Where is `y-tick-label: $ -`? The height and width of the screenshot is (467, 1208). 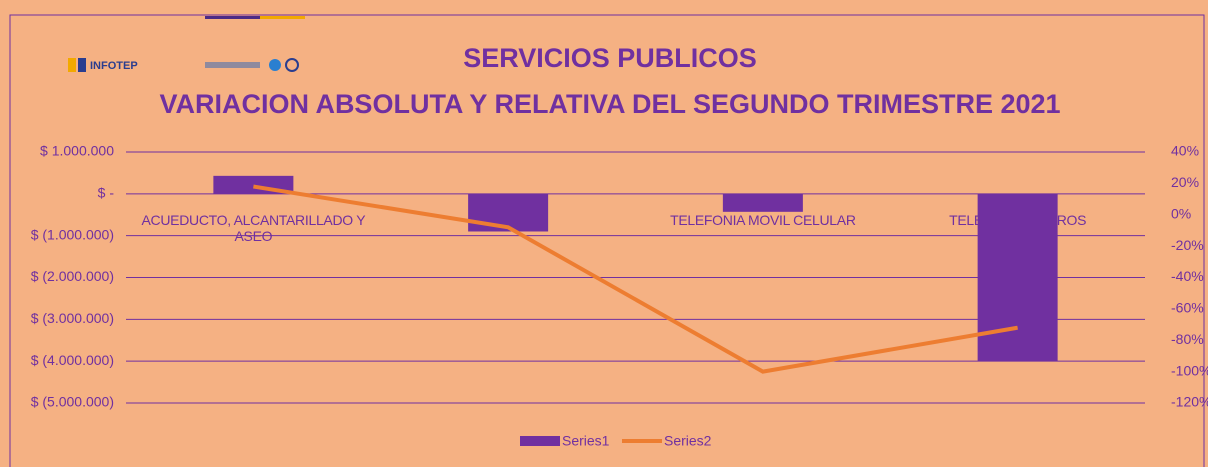
y-tick-label: $ - is located at coordinates (106, 193).